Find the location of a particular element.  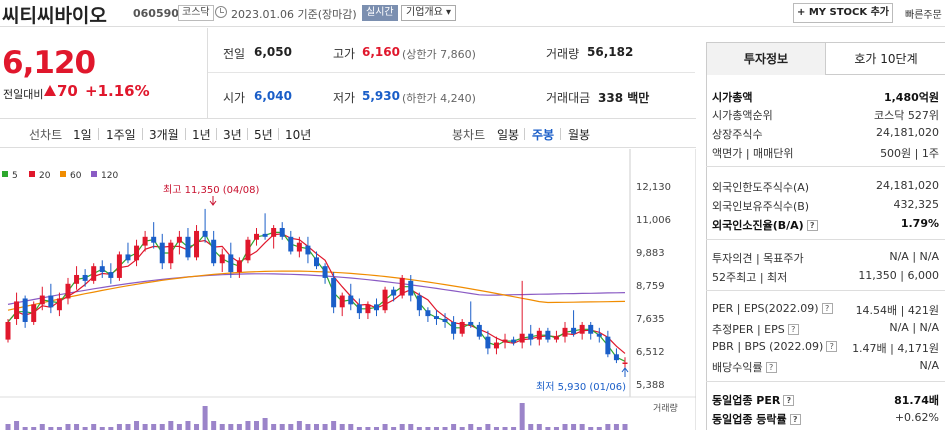

ma120-swatch is located at coordinates (94, 174).